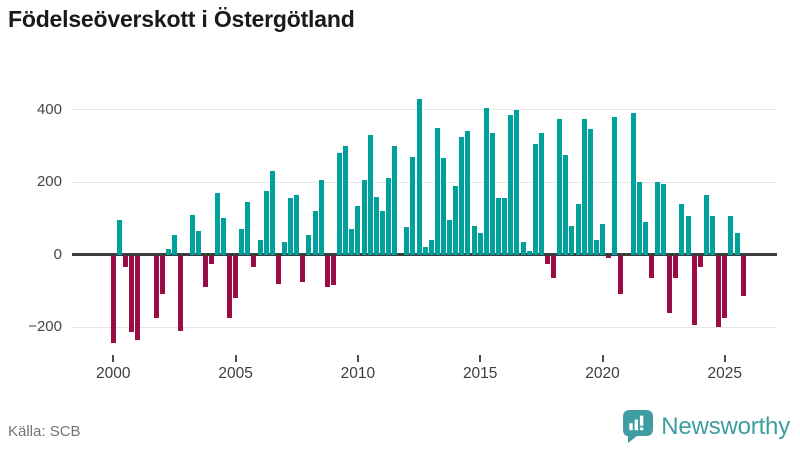 Image resolution: width=800 pixels, height=450 pixels. I want to click on y-axis-label-200: 200, so click(49, 181).